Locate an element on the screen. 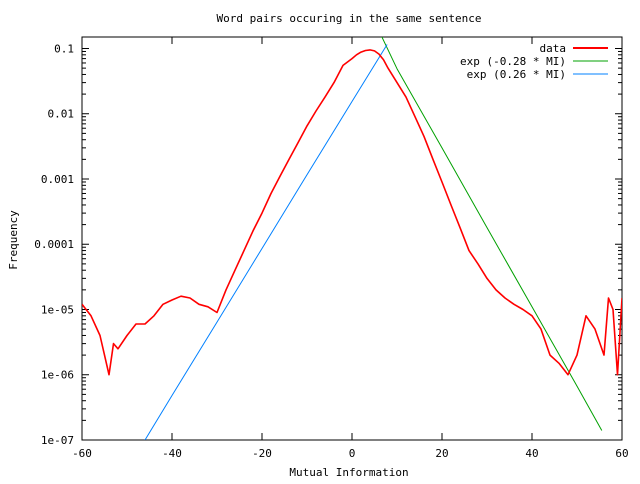 Image resolution: width=640 pixels, height=484 pixels. x-tick-label: -20 is located at coordinates (262, 453).